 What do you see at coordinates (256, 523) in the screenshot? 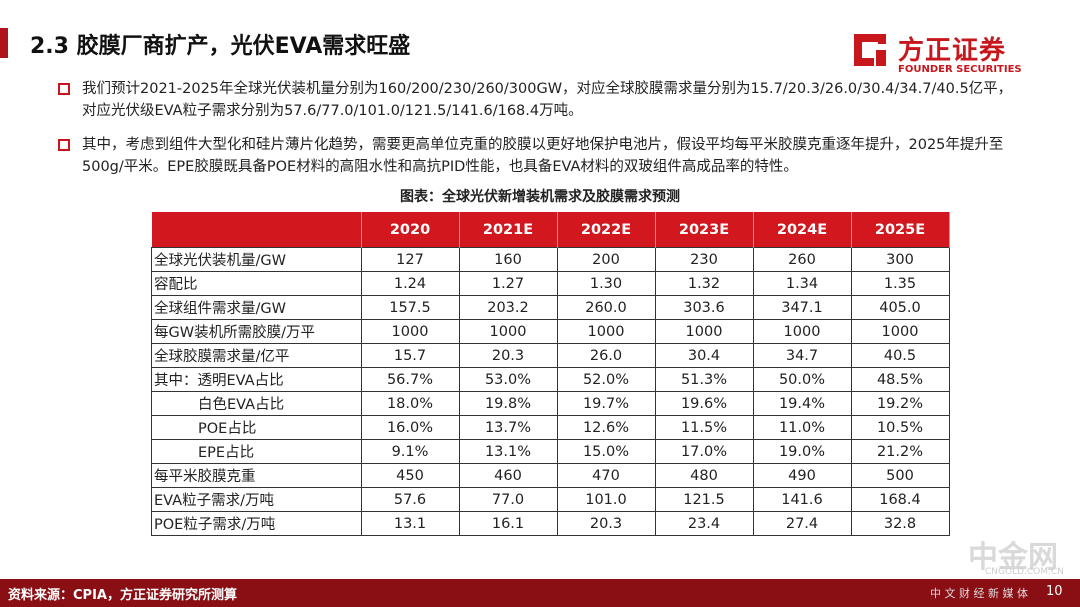
I see `row-label: POE粒子需求/万吨` at bounding box center [256, 523].